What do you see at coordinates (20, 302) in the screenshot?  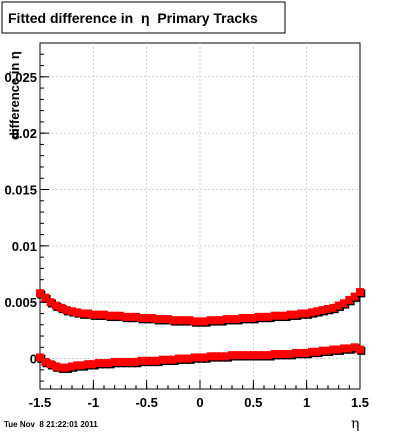 I see `y-tick-label: 0.005` at bounding box center [20, 302].